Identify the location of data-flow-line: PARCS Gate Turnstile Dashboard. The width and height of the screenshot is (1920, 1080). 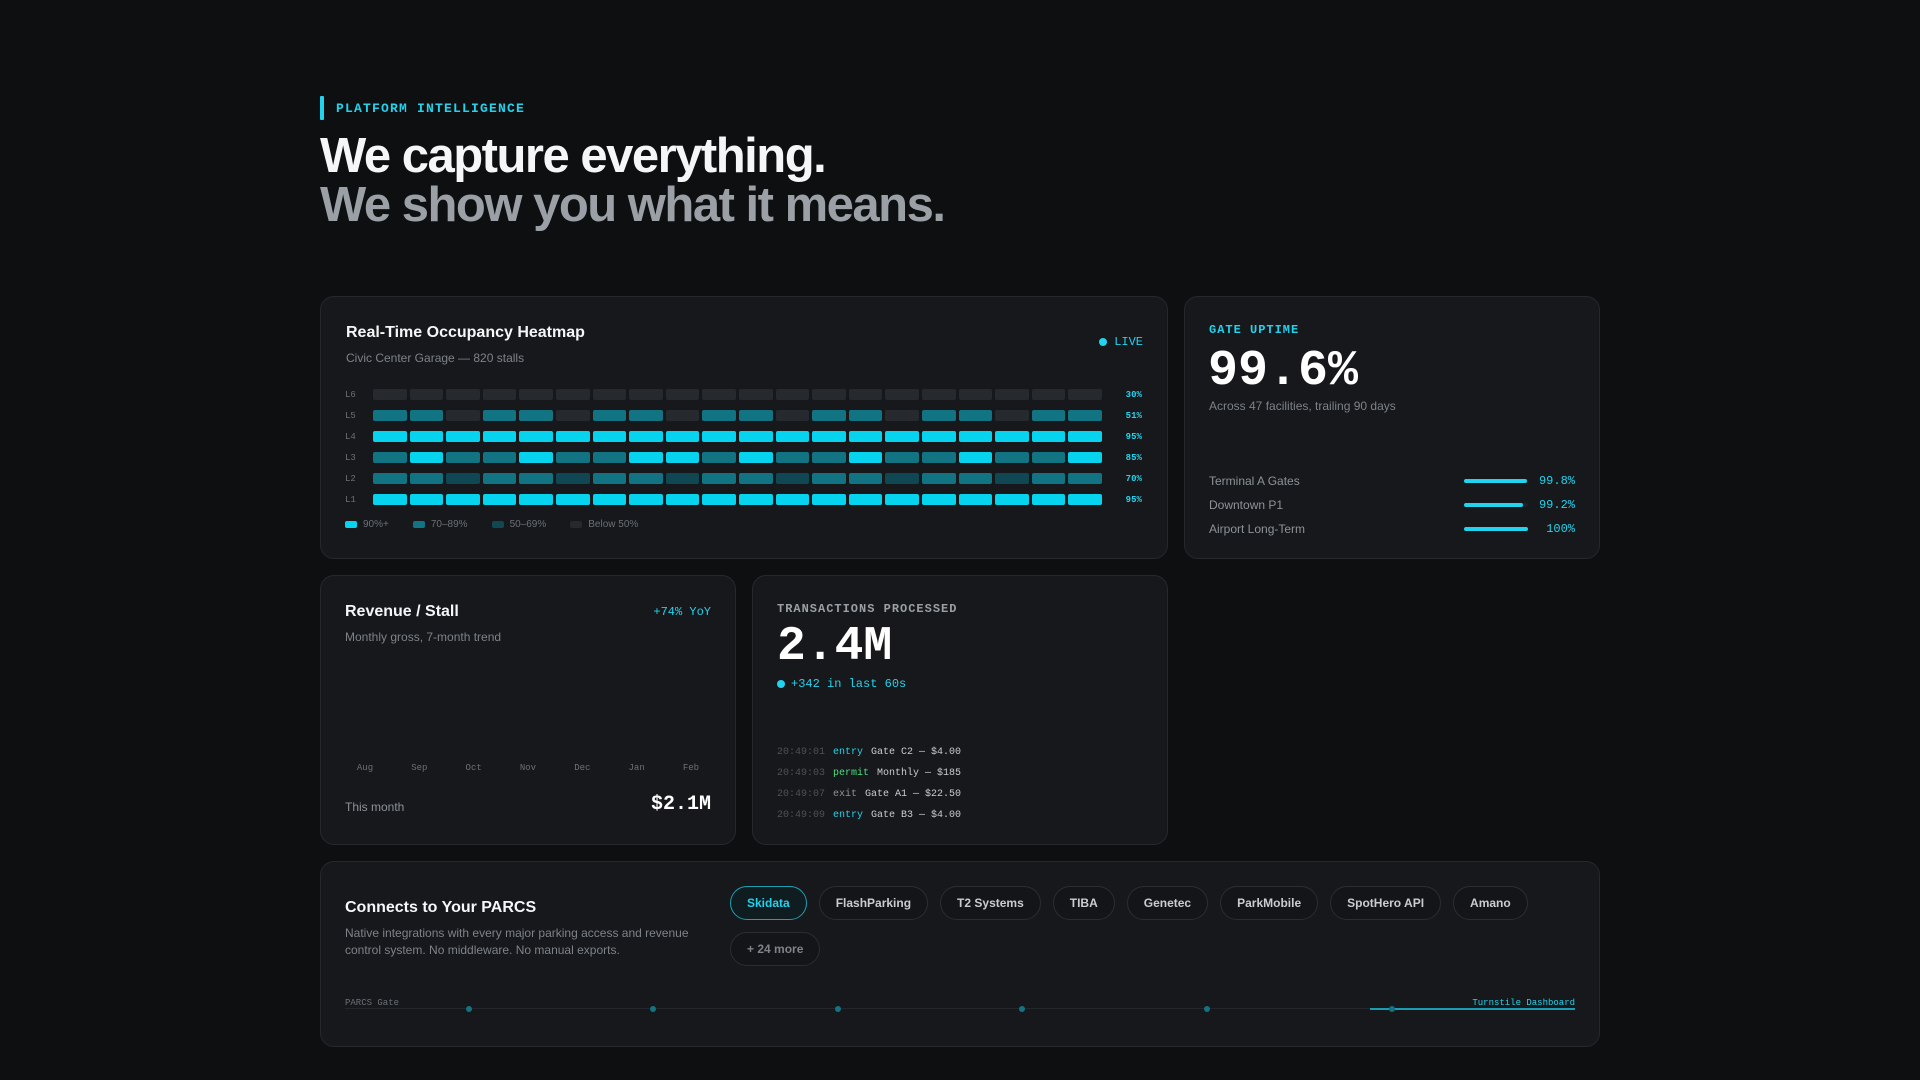
(960, 1008).